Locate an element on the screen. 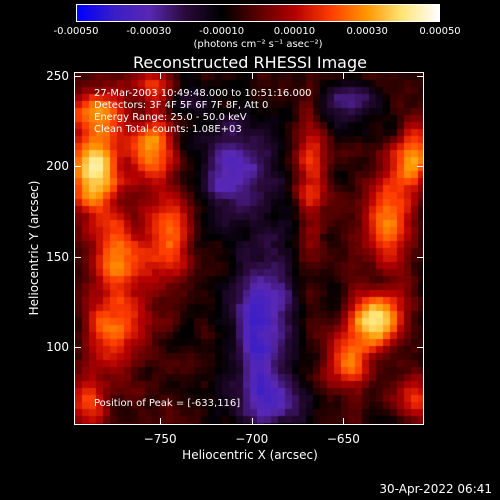 This screenshot has height=500, width=500. y-tick-label: 100 is located at coordinates (57, 347).